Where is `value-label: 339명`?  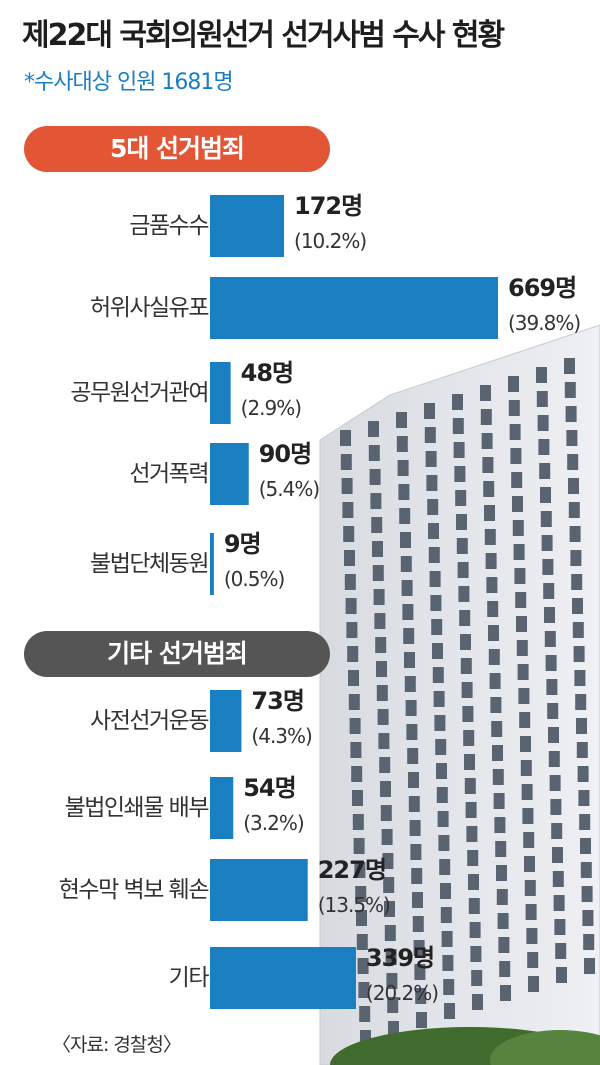
value-label: 339명 is located at coordinates (400, 958).